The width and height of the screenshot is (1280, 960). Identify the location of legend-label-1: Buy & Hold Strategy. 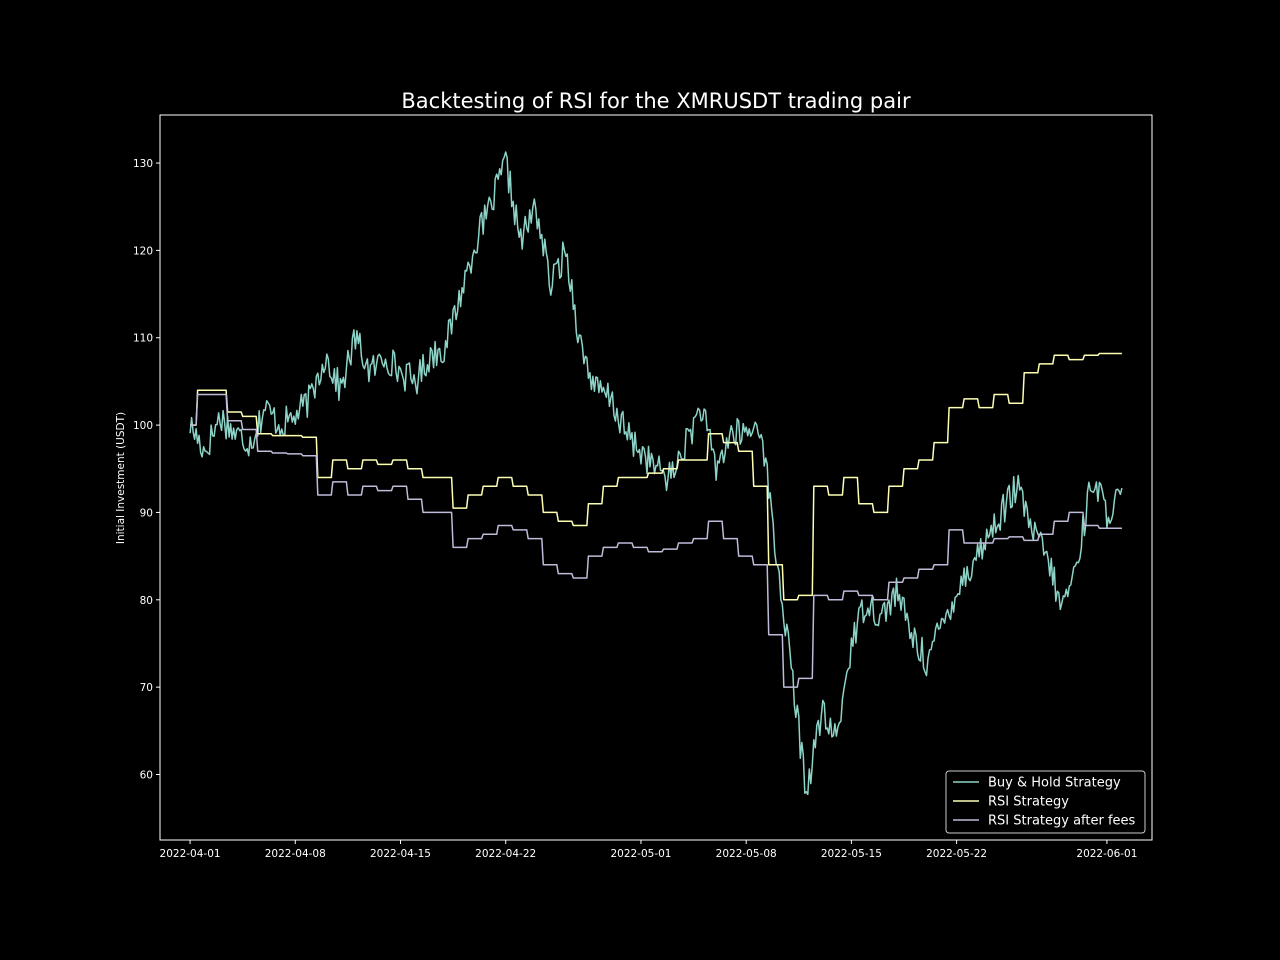
(1054, 783).